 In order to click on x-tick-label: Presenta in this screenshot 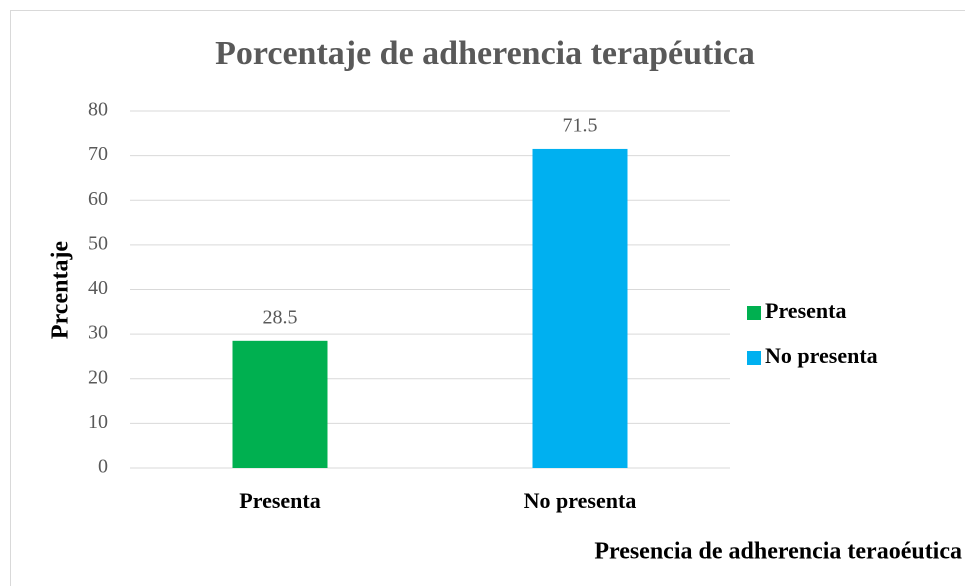, I will do `click(279, 500)`.